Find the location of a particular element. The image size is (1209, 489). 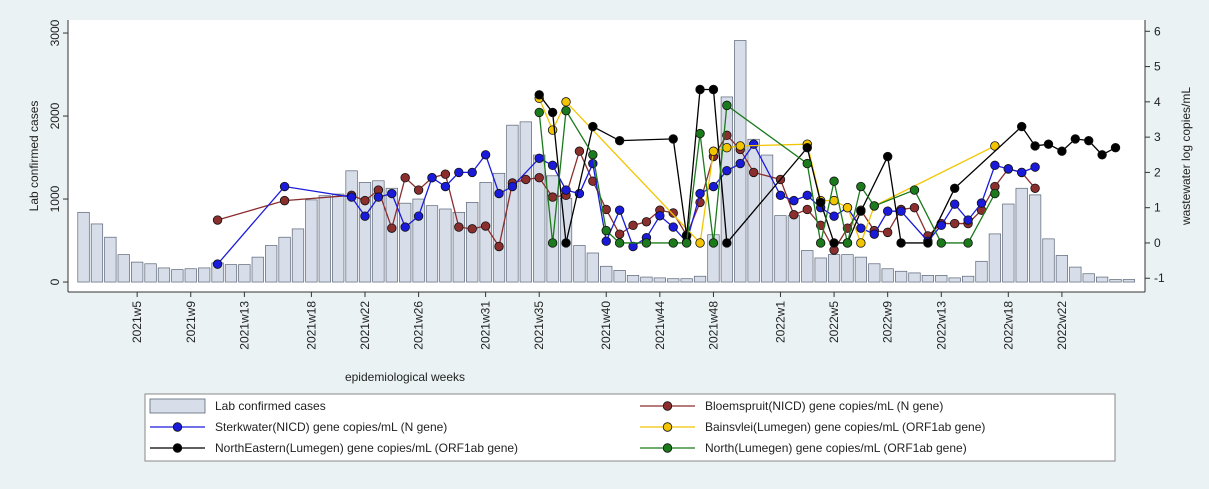

series-line is located at coordinates (767, 174).